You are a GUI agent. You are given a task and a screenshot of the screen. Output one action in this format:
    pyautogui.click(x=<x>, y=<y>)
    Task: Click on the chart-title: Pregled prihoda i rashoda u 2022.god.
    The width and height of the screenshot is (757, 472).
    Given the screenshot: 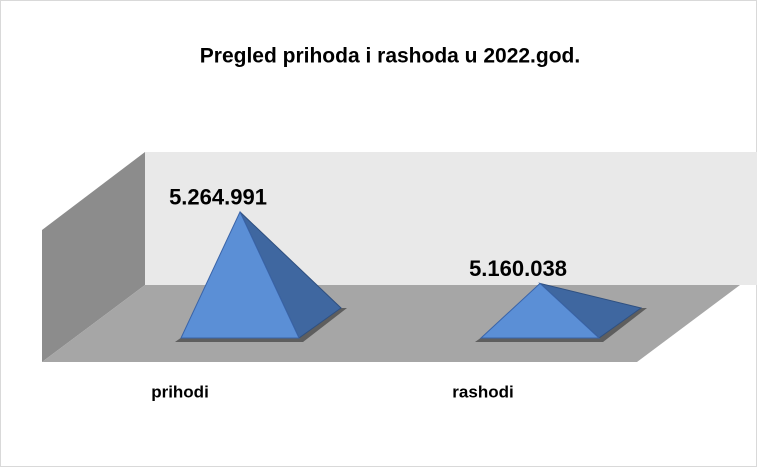 What is the action you would take?
    pyautogui.click(x=390, y=56)
    